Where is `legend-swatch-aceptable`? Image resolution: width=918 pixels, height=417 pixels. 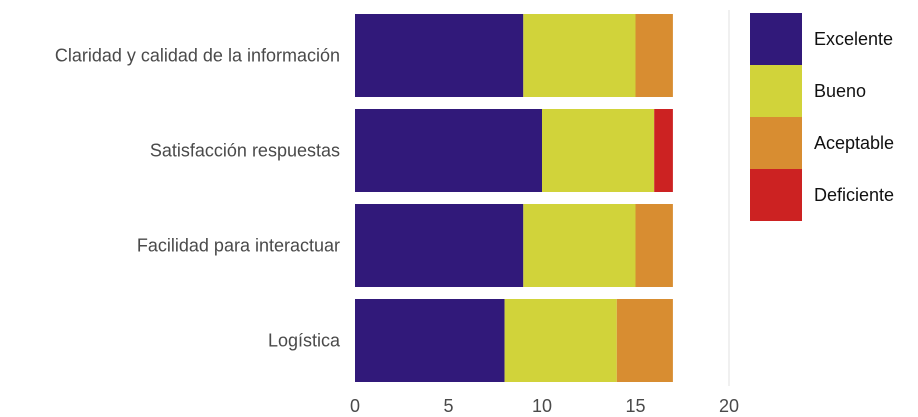 legend-swatch-aceptable is located at coordinates (776, 143).